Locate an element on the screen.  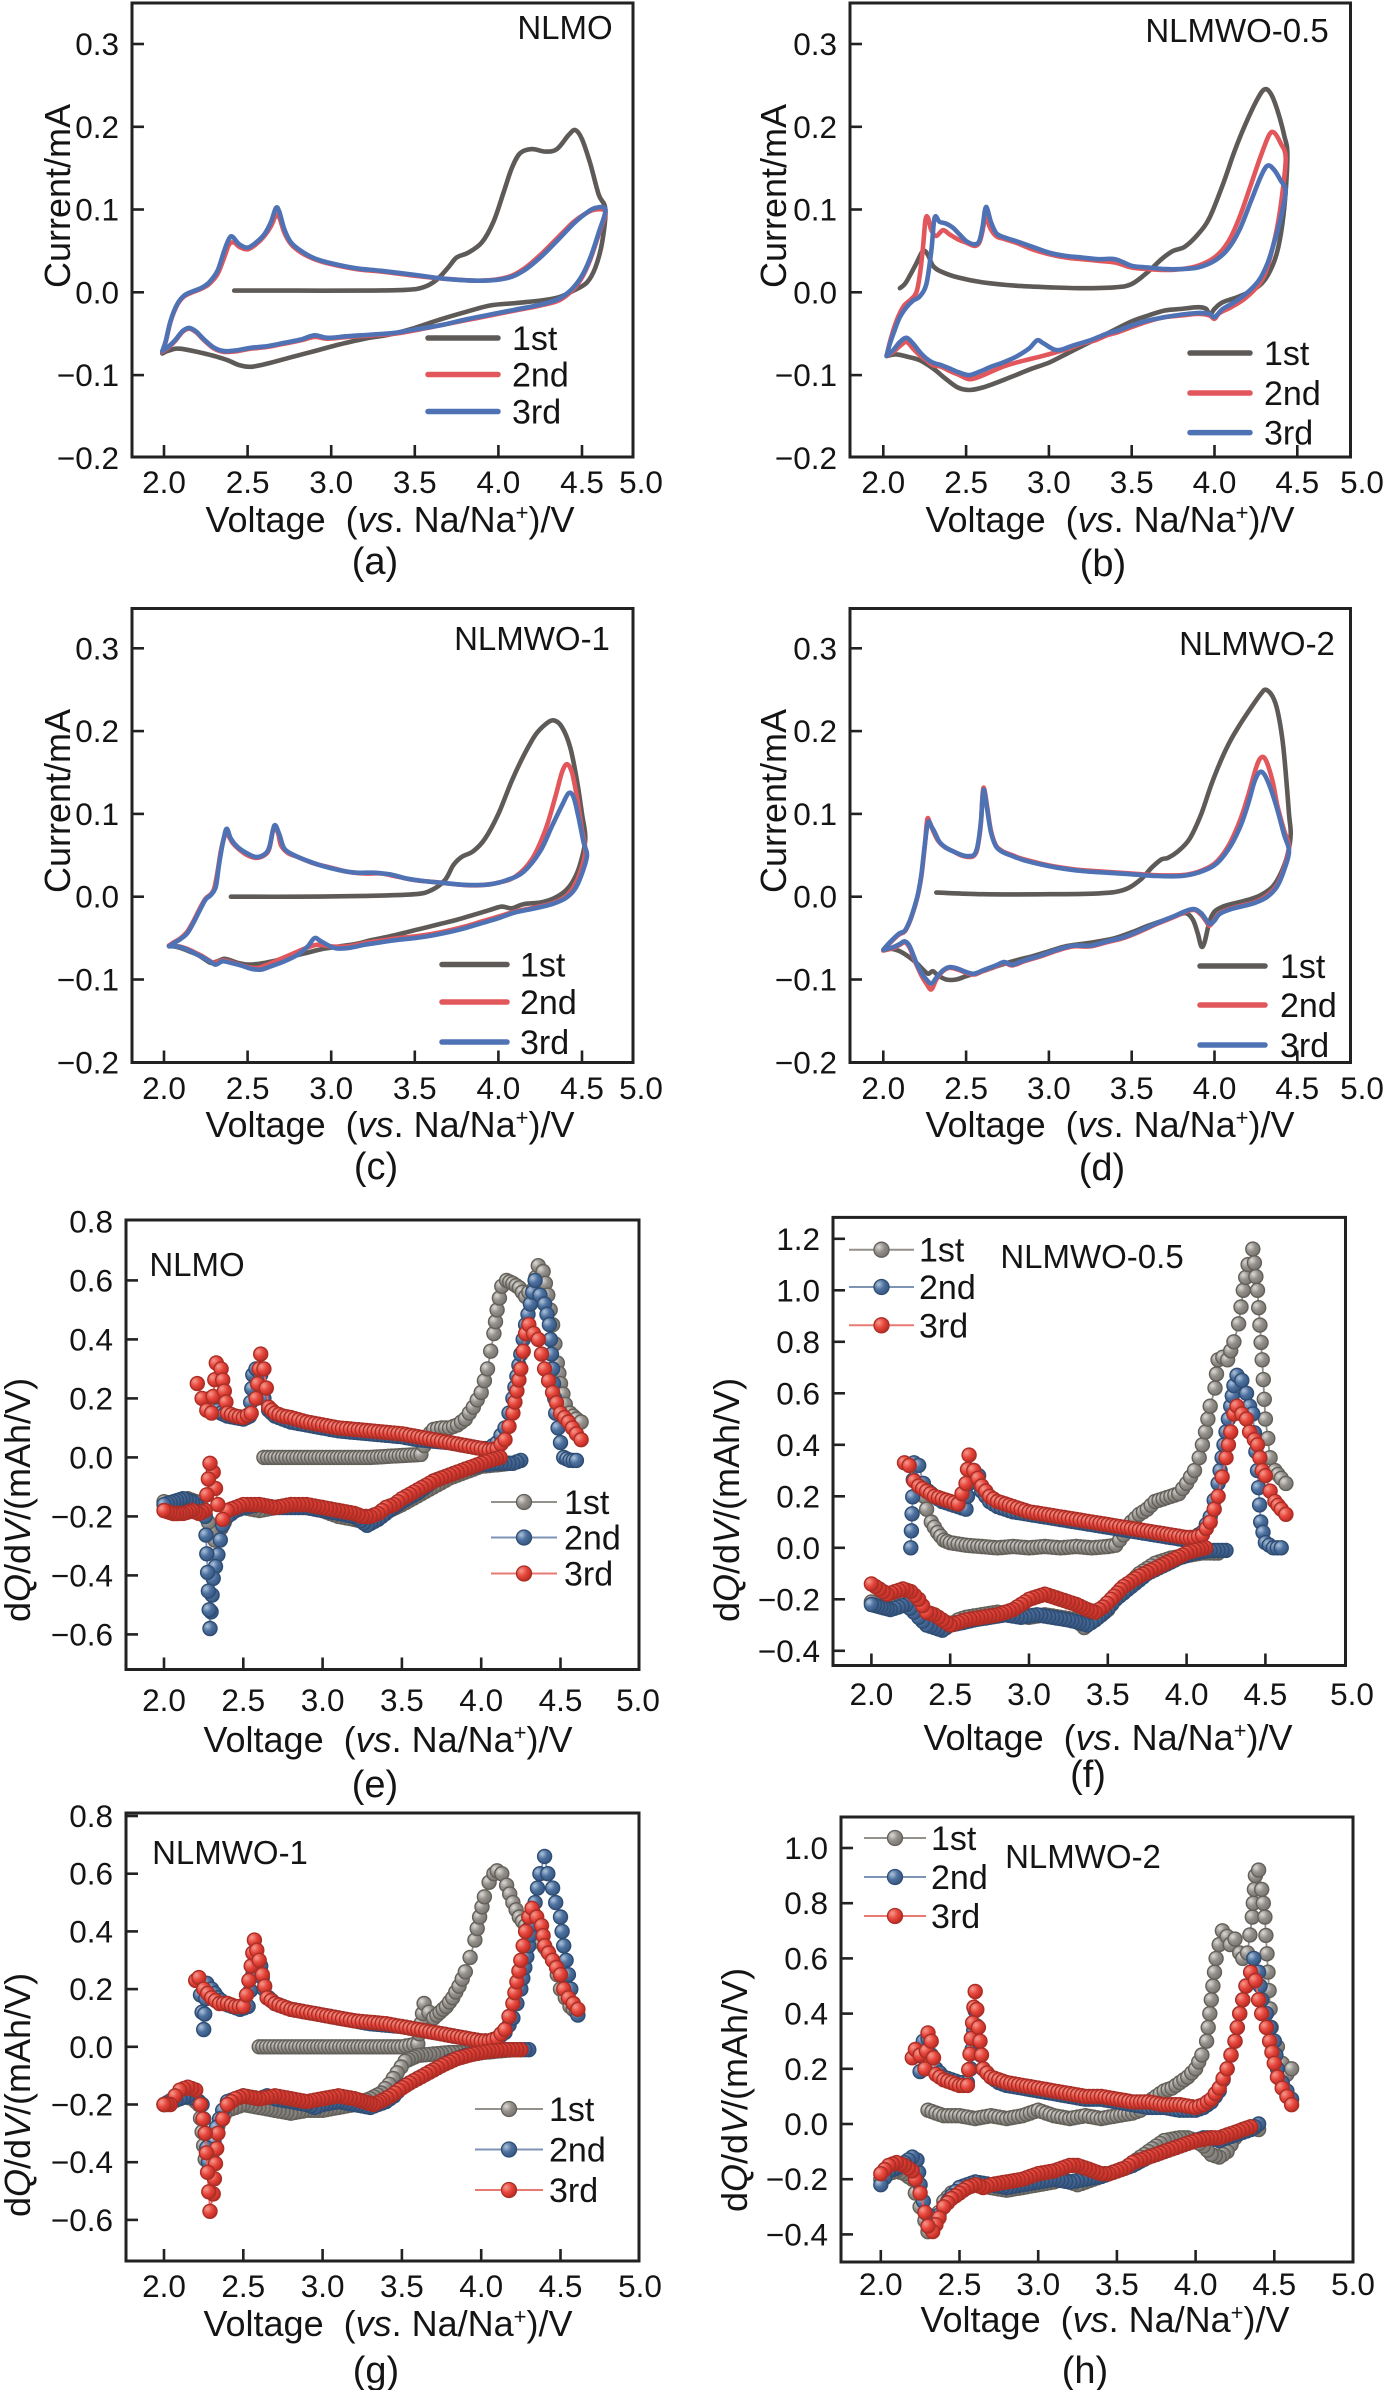
svg-text: (d) is located at coordinates (1102, 1168).